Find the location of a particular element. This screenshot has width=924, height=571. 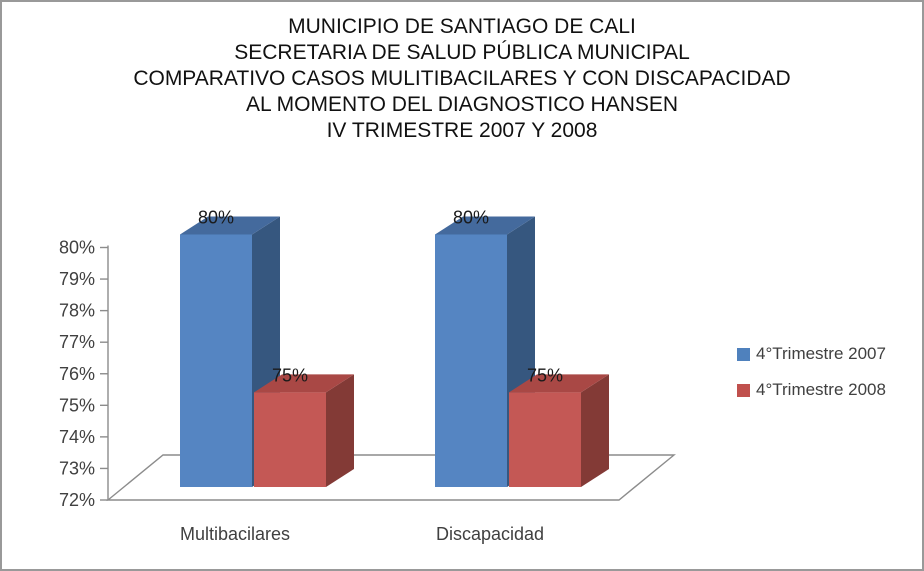

chart-floor is located at coordinates (391, 477).